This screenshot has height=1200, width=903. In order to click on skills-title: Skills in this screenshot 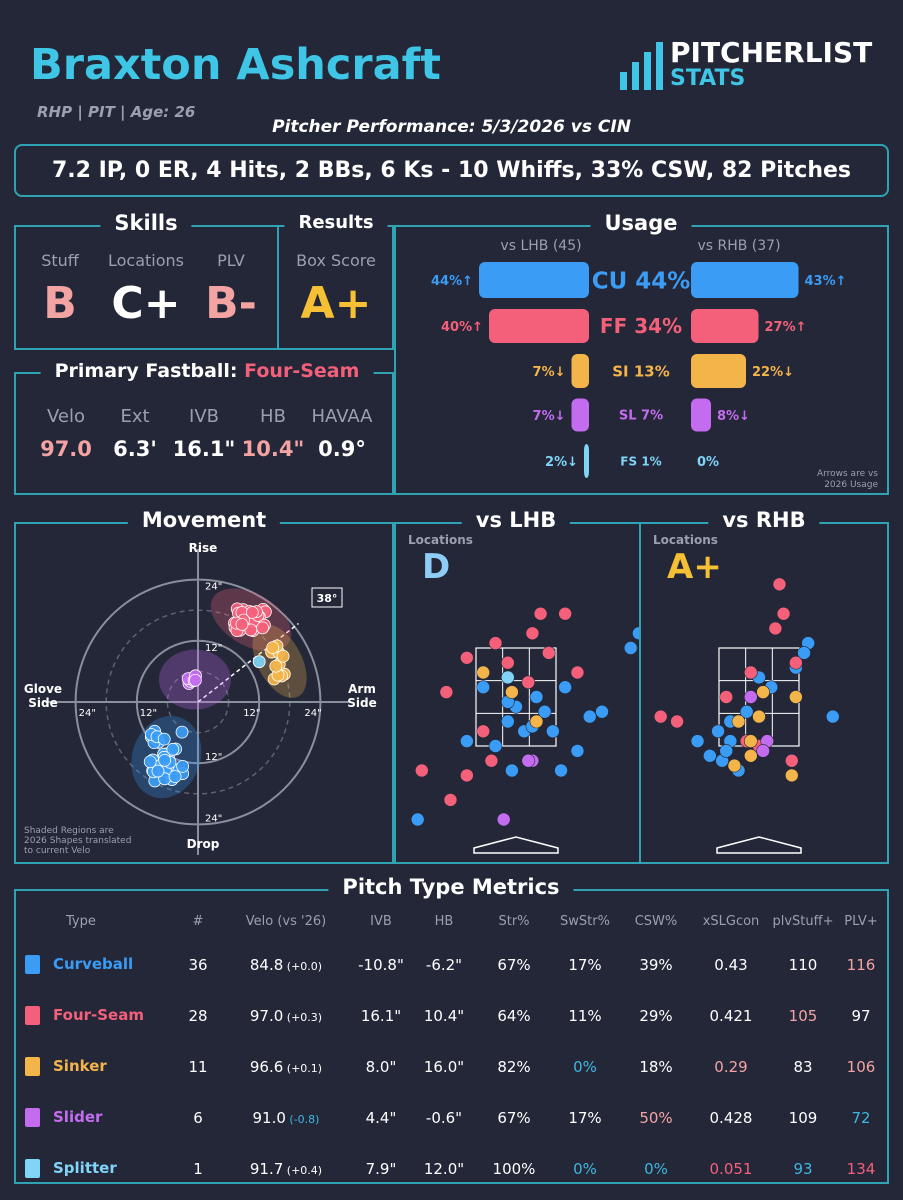, I will do `click(146, 223)`.